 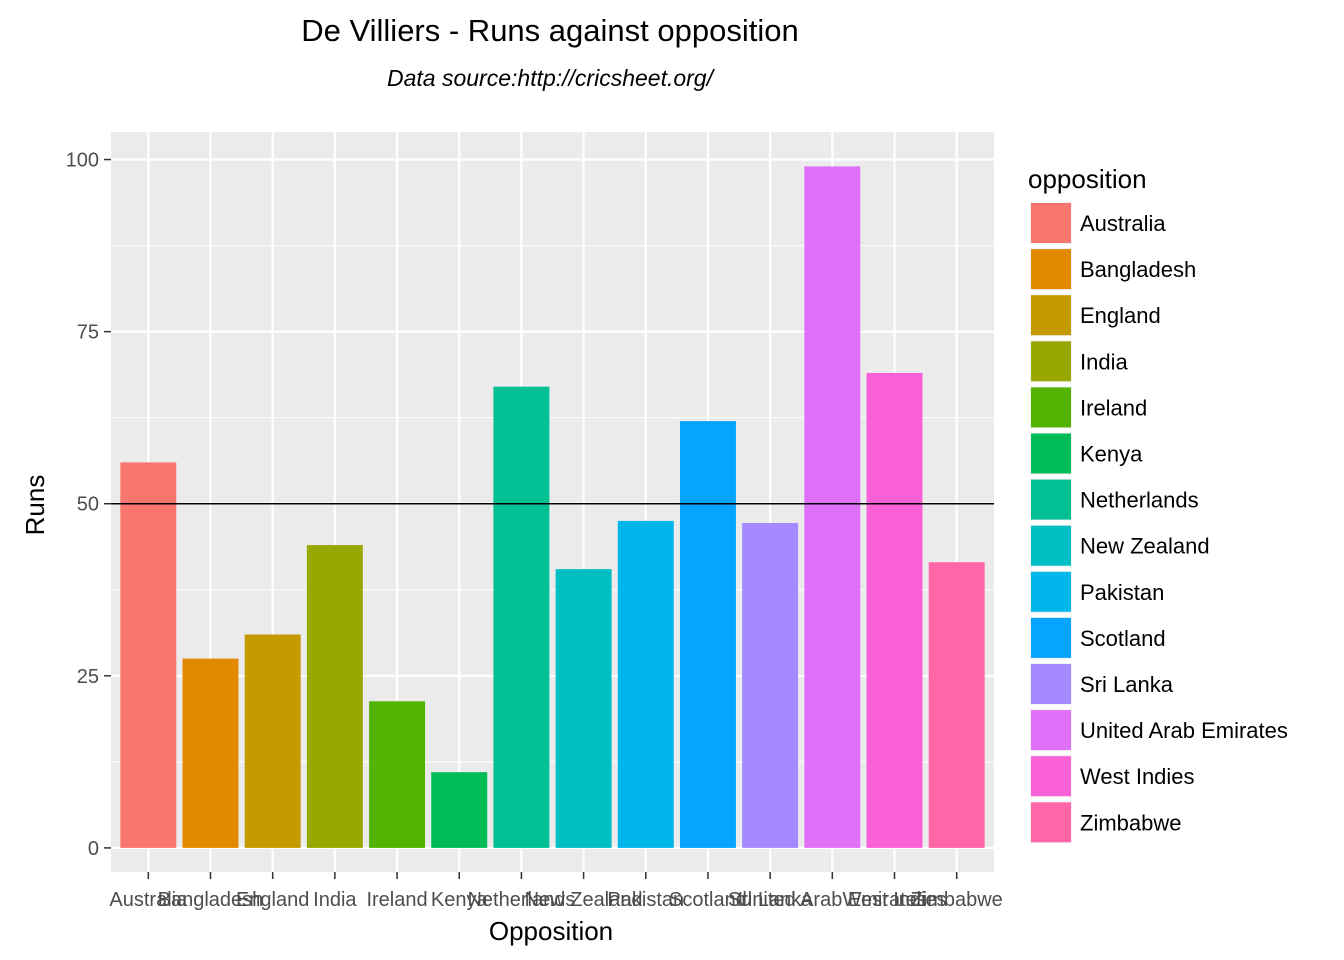 What do you see at coordinates (88, 677) in the screenshot?
I see `y-tick-label: 25` at bounding box center [88, 677].